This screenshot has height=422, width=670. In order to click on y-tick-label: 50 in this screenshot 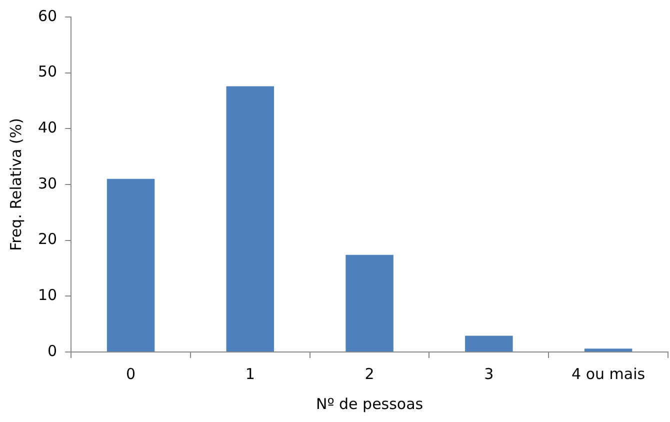, I will do `click(48, 71)`.